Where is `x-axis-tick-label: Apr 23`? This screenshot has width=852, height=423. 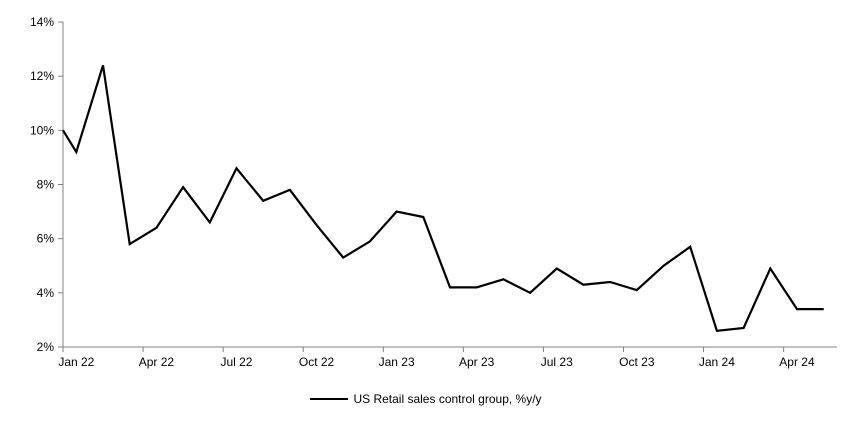
x-axis-tick-label: Apr 23 is located at coordinates (477, 362).